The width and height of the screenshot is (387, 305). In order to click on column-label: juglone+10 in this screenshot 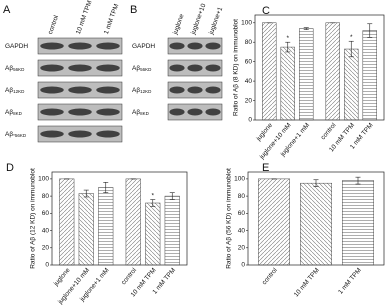, I will do `click(199, 19)`.